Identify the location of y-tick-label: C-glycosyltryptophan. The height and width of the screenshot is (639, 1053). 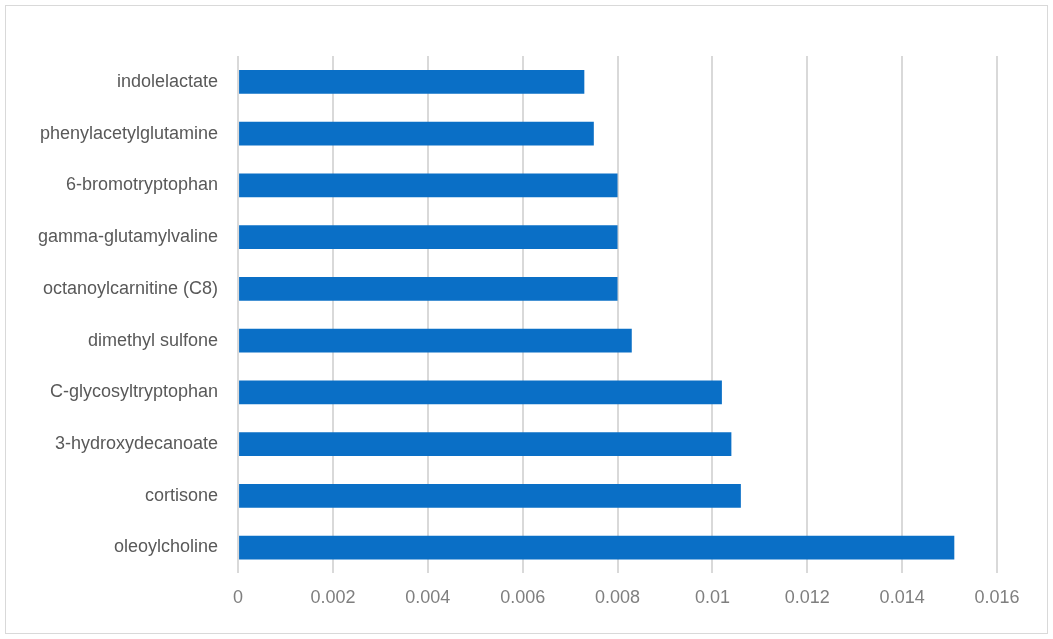
(134, 391).